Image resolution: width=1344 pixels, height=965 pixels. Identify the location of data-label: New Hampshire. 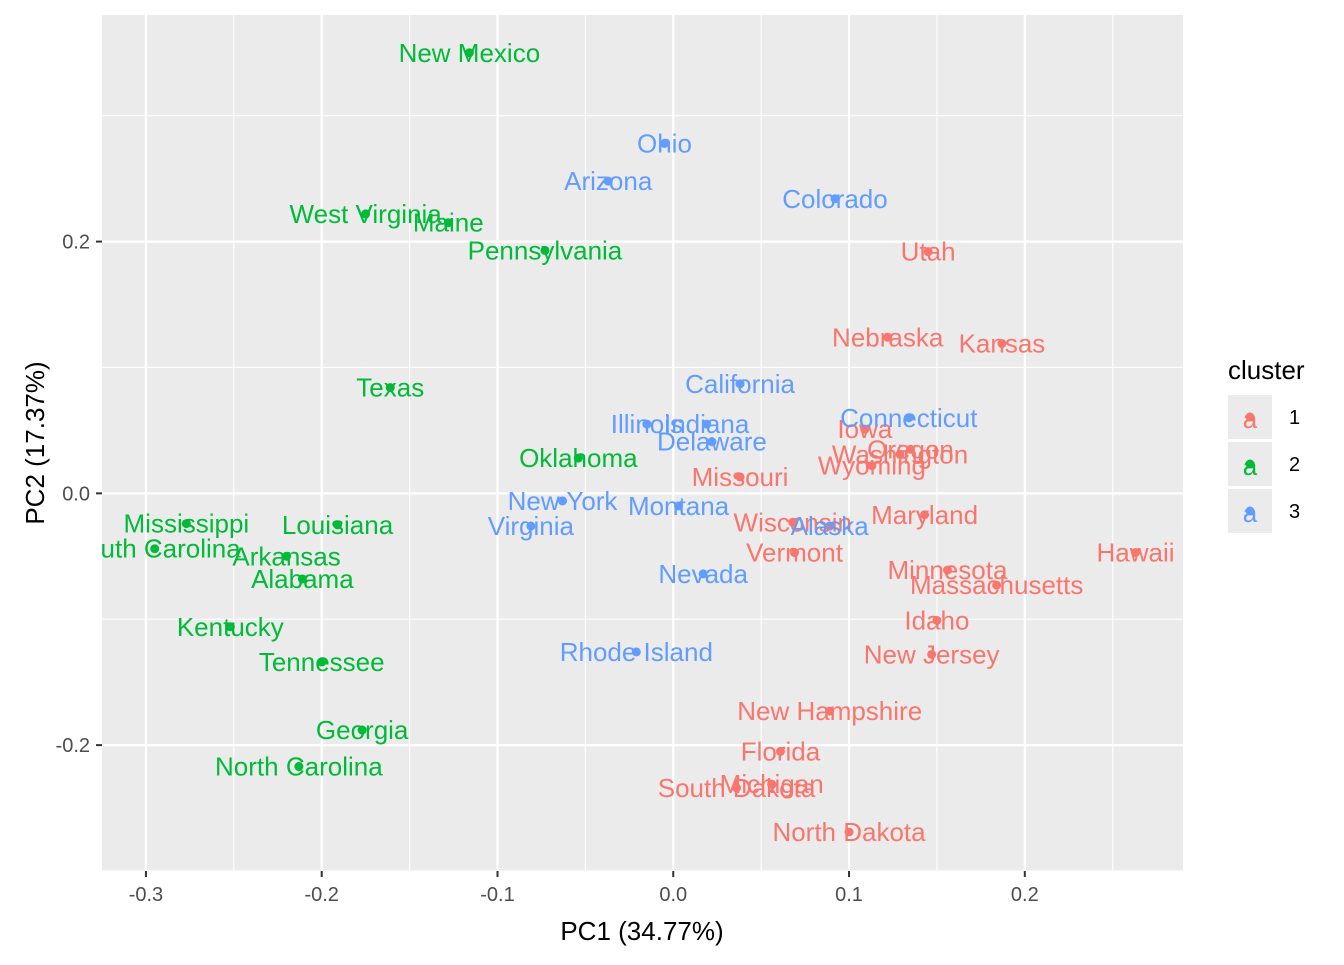
(829, 711).